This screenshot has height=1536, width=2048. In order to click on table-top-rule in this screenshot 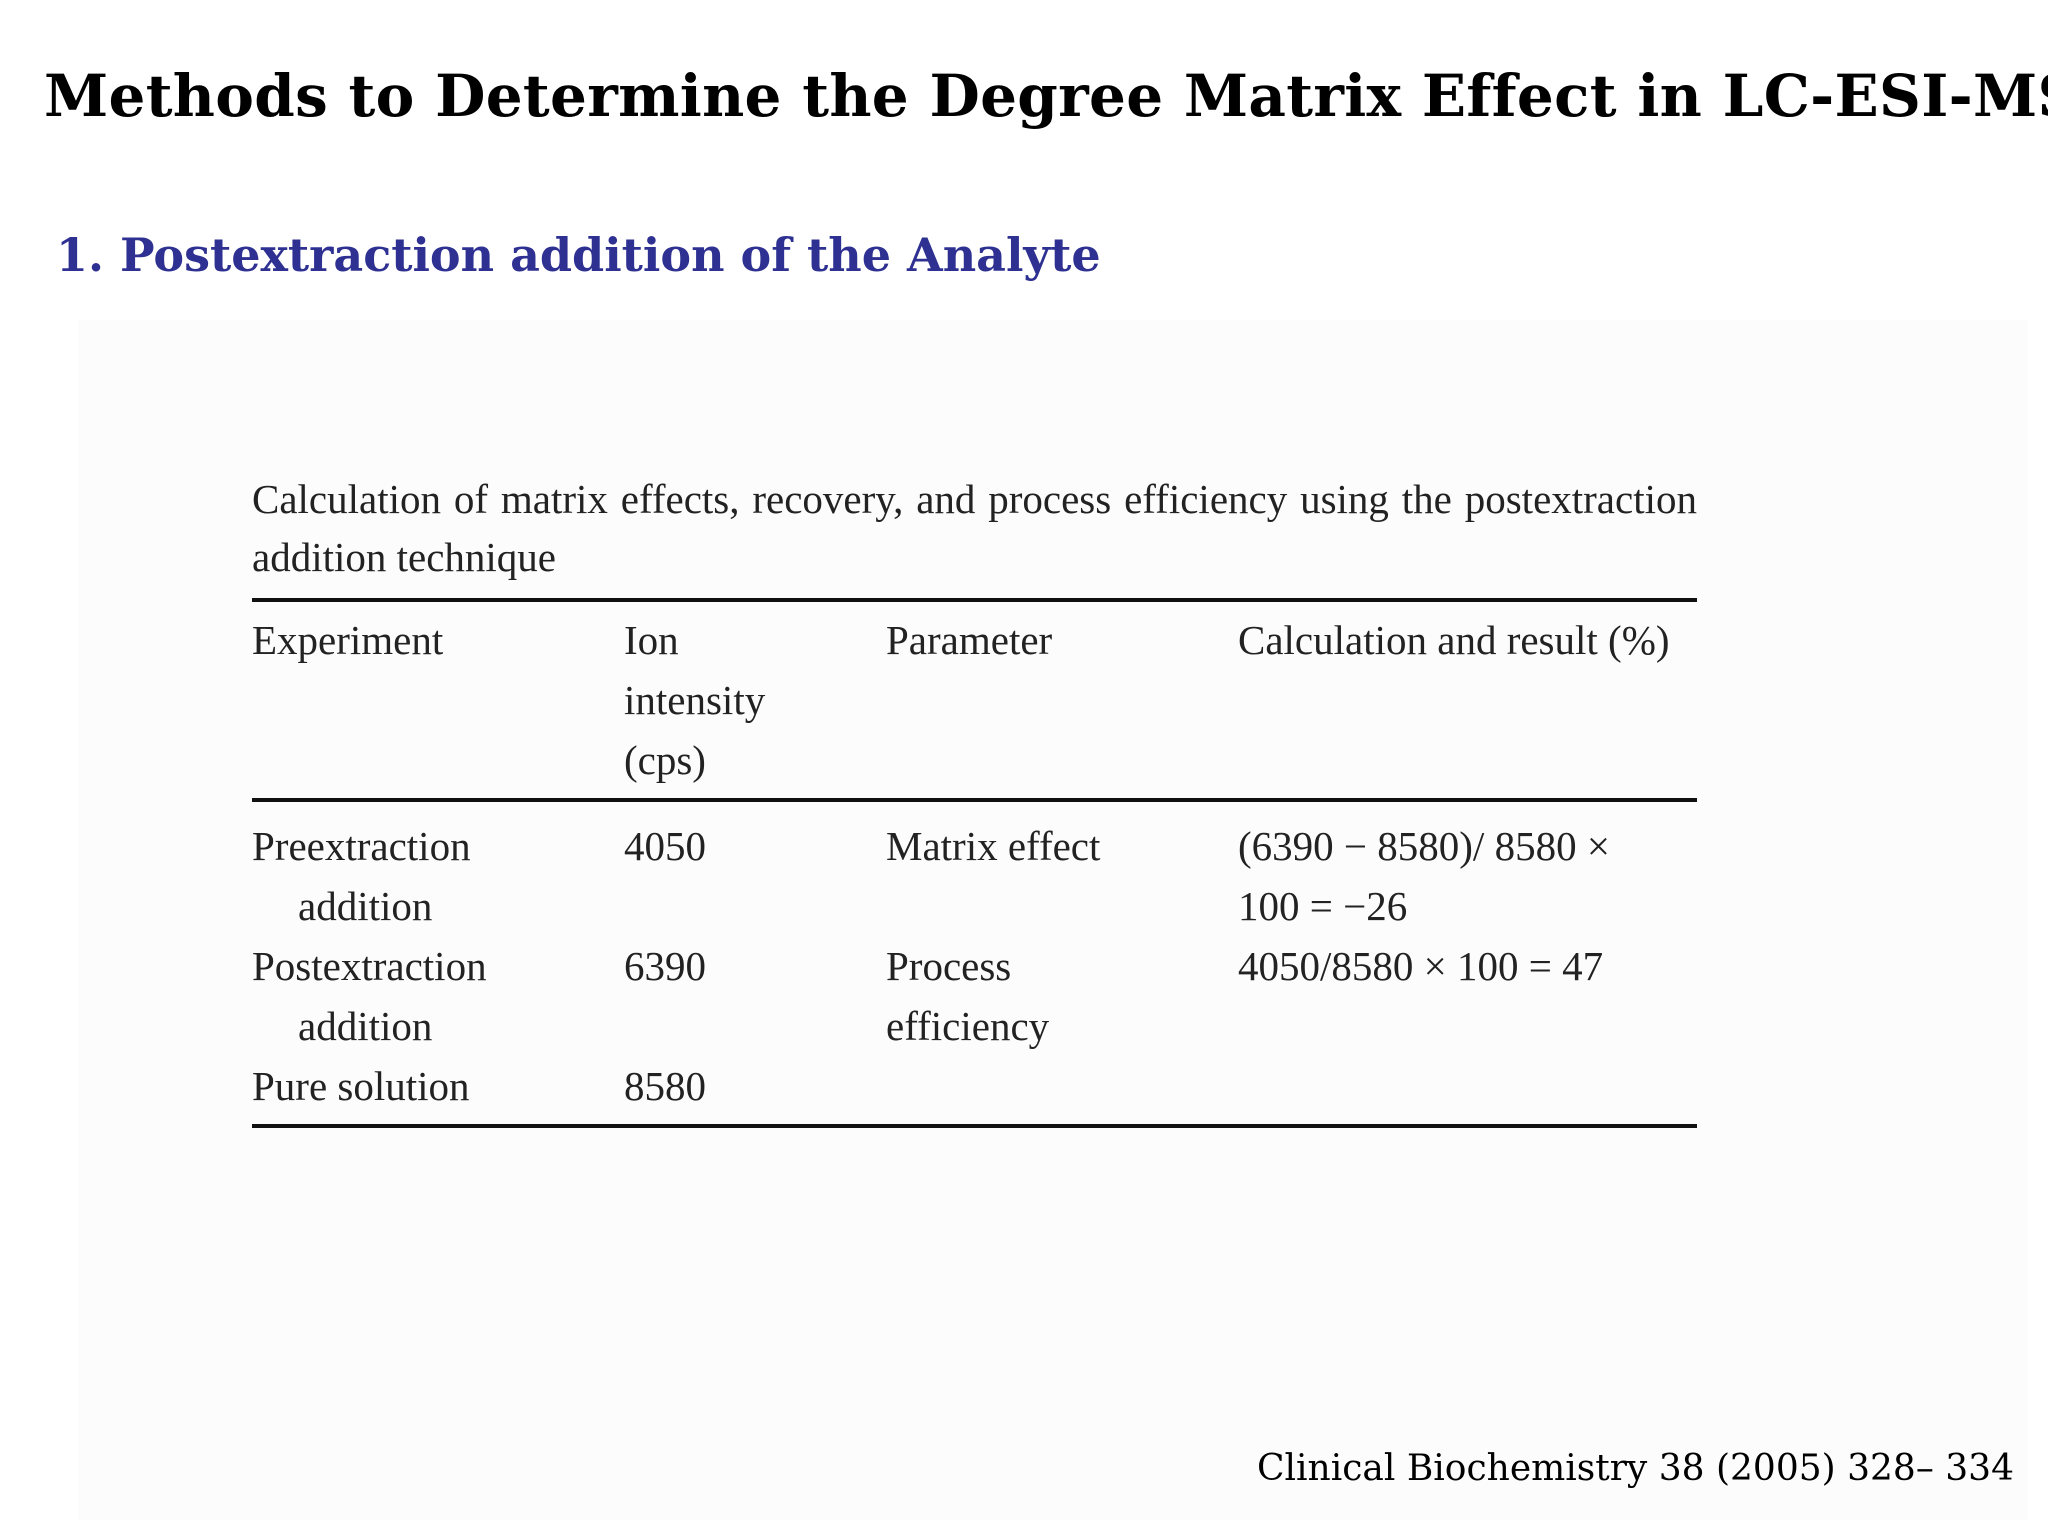, I will do `click(974, 600)`.